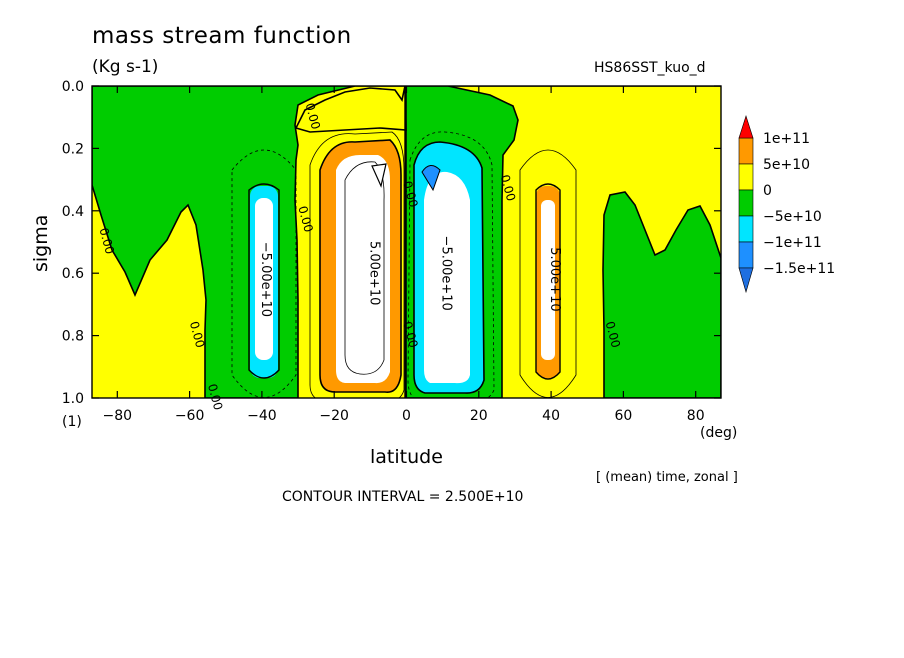 Image resolution: width=904 pixels, height=658 pixels. I want to click on colorbar-label: 0, so click(767, 191).